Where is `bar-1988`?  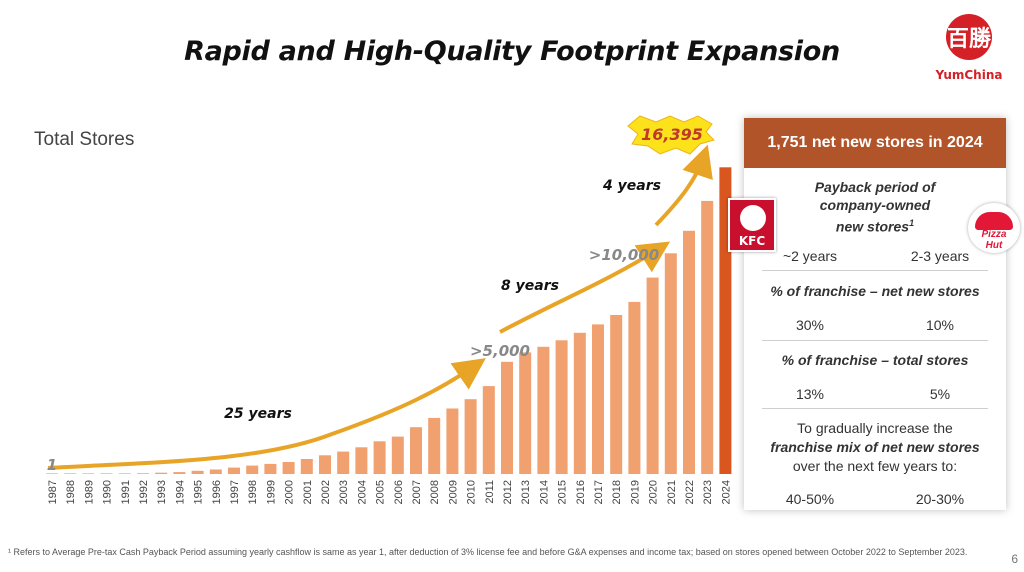 bar-1988 is located at coordinates (70, 473).